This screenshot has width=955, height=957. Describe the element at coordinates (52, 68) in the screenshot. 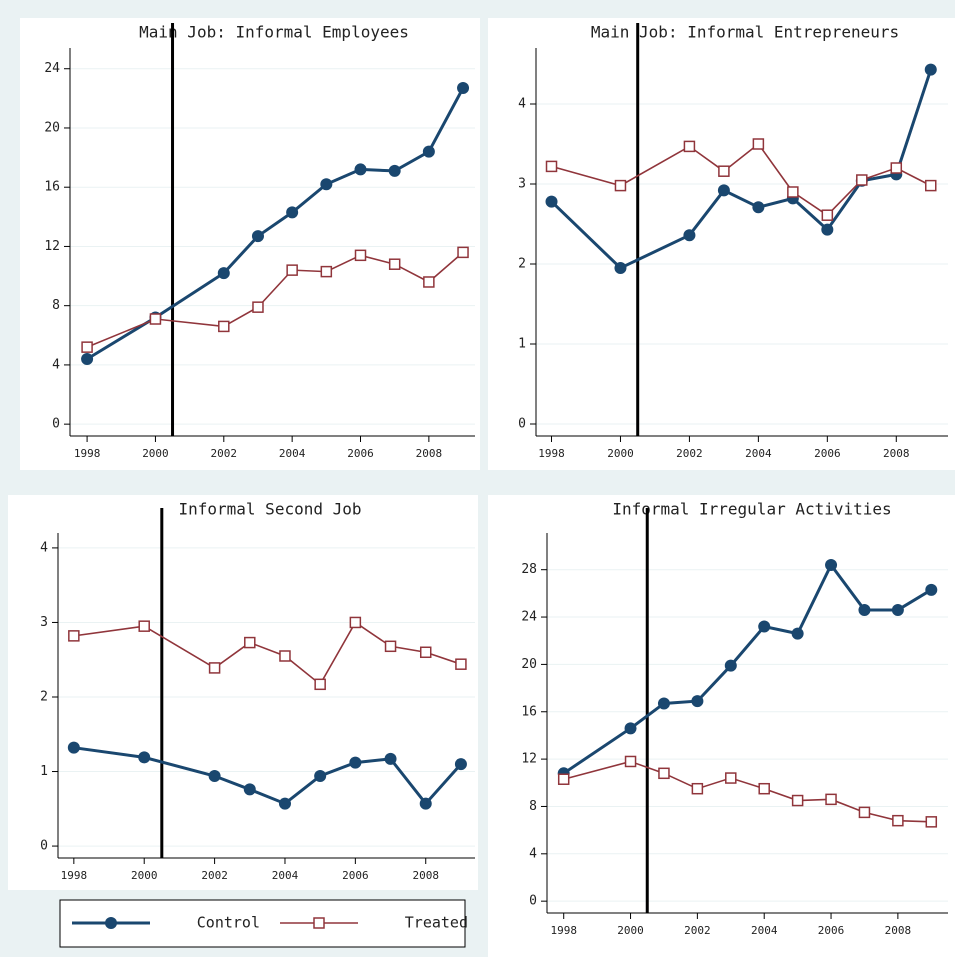

I see `y-tick-label: 24` at that location.